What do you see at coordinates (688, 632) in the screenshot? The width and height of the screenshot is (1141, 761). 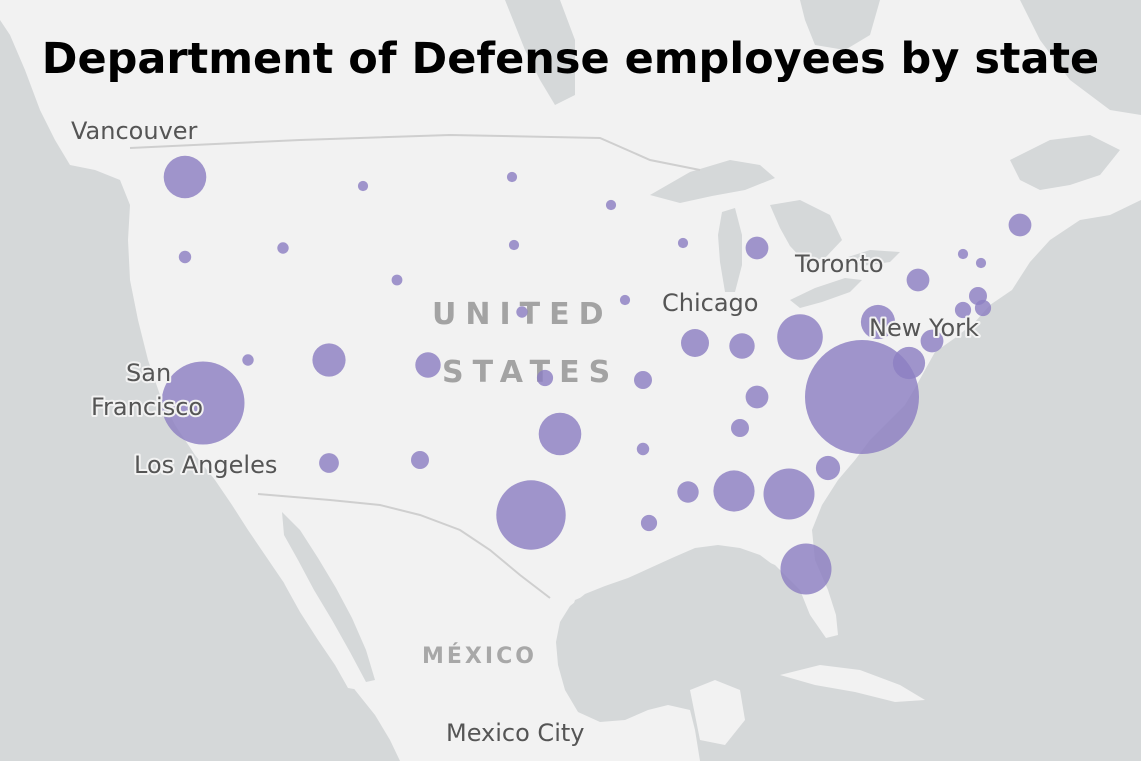 I see `gulf-of-mexico` at bounding box center [688, 632].